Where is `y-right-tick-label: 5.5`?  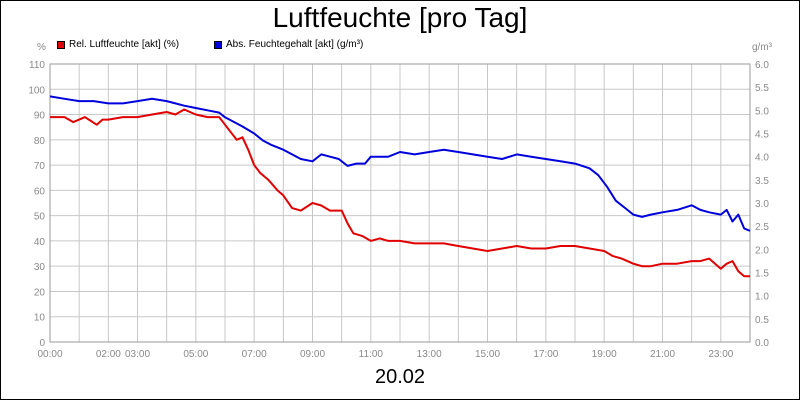
y-right-tick-label: 5.5 is located at coordinates (762, 88).